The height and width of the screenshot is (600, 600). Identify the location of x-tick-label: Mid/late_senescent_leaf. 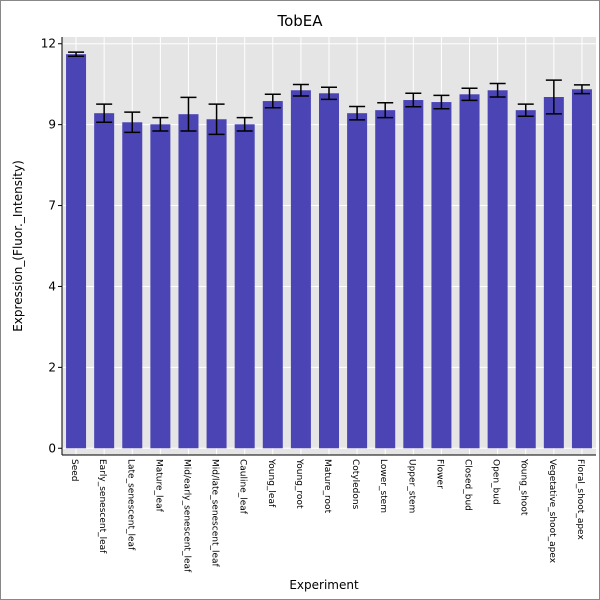
(215, 513).